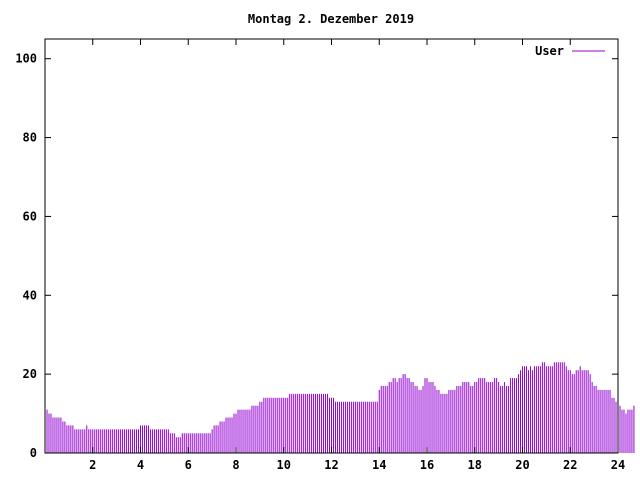  What do you see at coordinates (284, 465) in the screenshot?
I see `x-tick-label: 10` at bounding box center [284, 465].